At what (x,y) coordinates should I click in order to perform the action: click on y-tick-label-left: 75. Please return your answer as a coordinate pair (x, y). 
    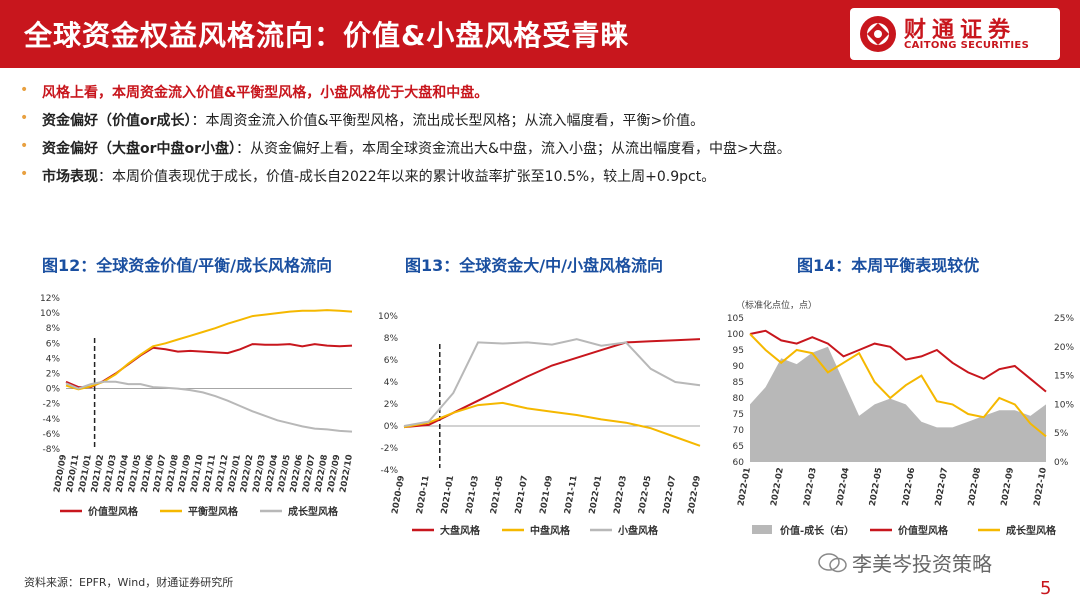
    Looking at the image, I should click on (738, 415).